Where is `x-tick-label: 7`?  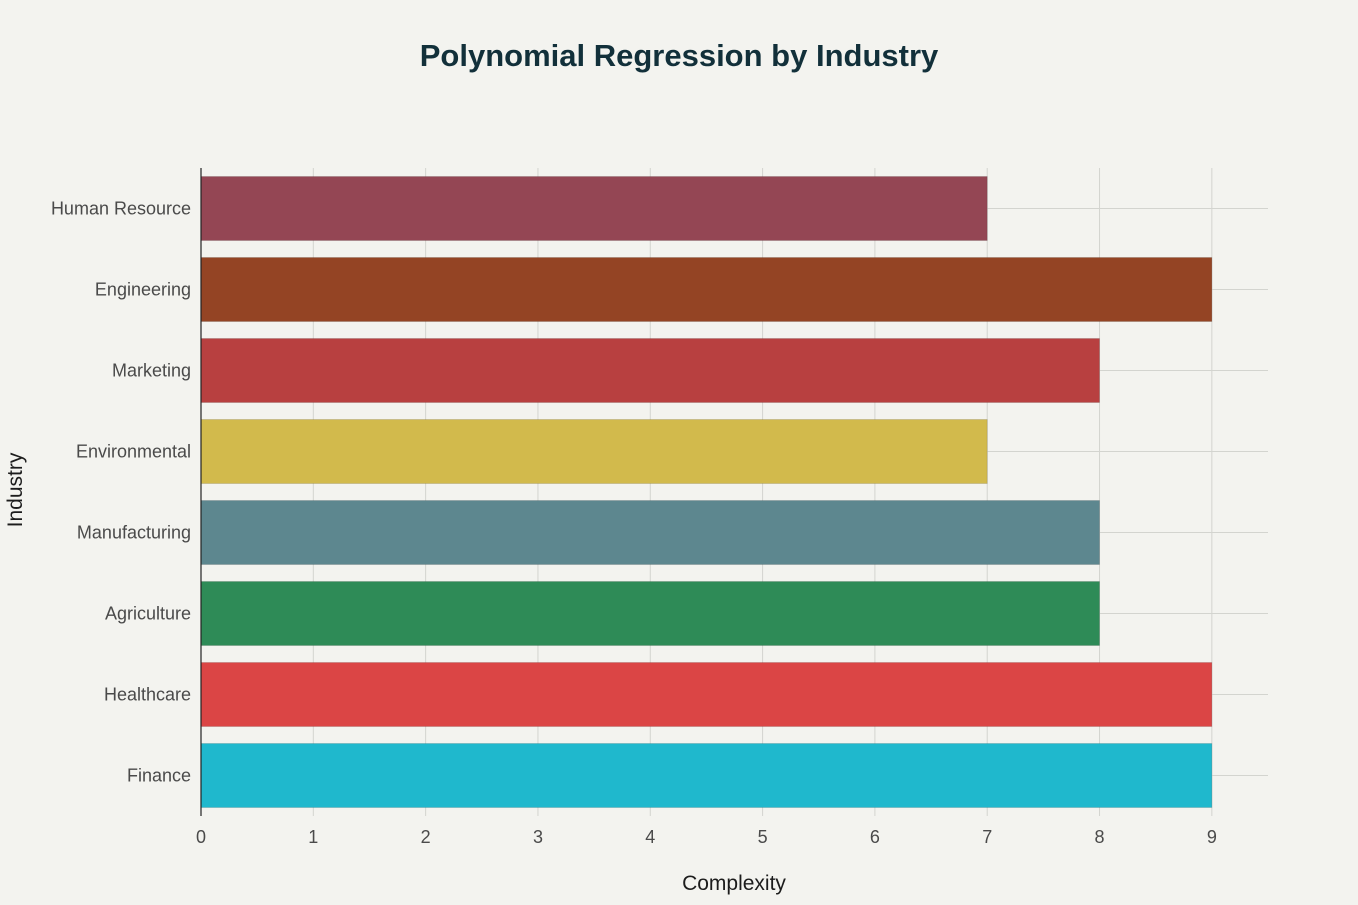
x-tick-label: 7 is located at coordinates (987, 837).